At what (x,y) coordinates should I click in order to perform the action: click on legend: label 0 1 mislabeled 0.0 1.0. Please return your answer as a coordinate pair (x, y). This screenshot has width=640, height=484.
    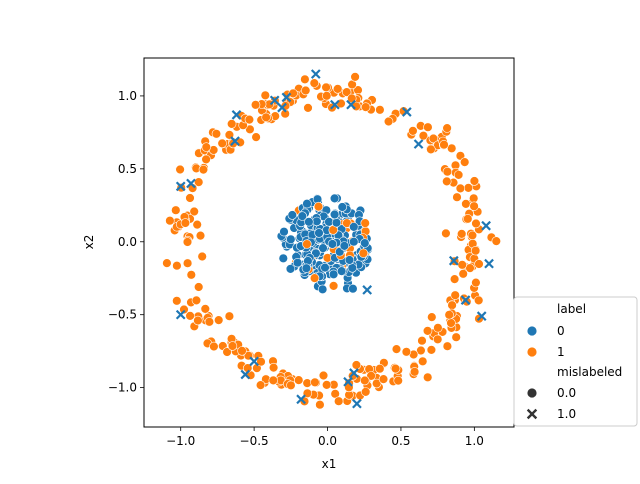
    Looking at the image, I should click on (575, 361).